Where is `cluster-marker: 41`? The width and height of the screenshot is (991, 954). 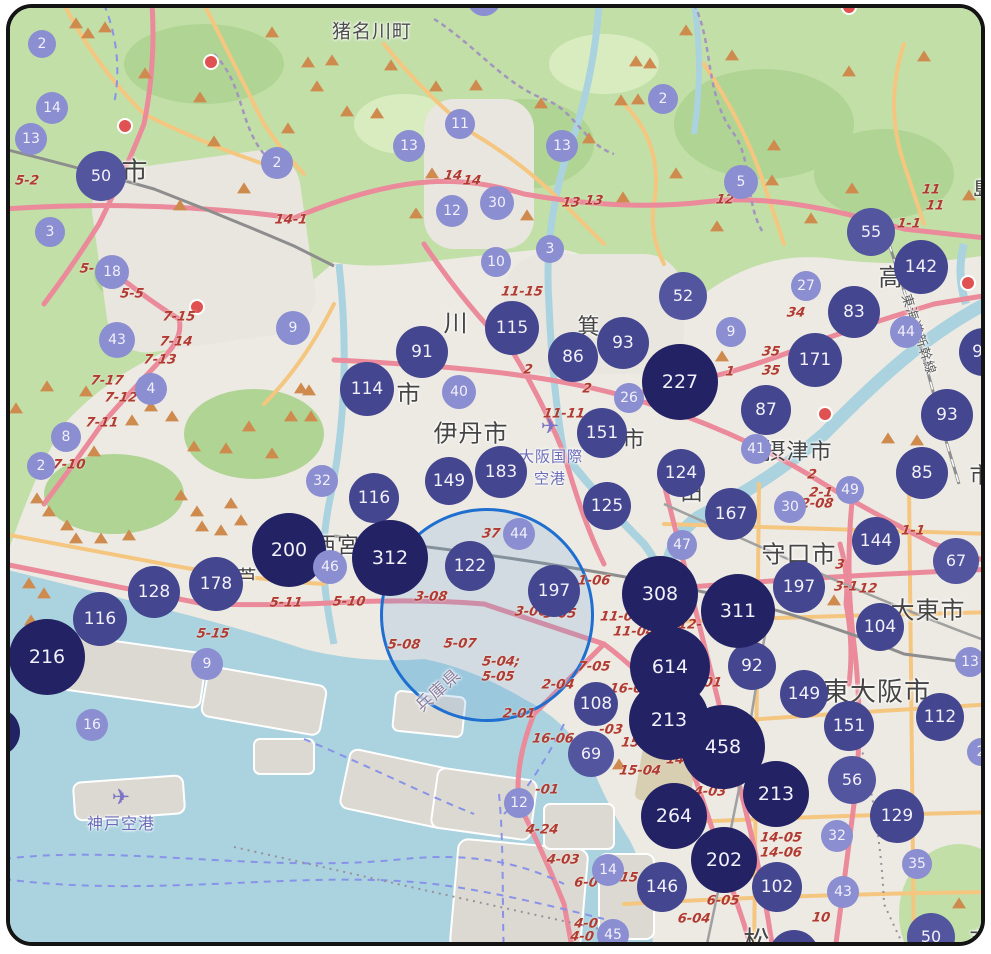
cluster-marker: 41 is located at coordinates (756, 449).